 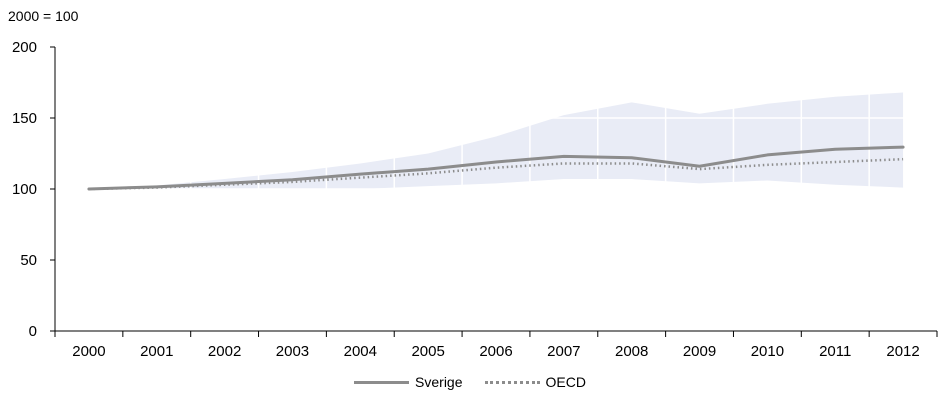 I want to click on x-tick-label: 2010, so click(x=767, y=351).